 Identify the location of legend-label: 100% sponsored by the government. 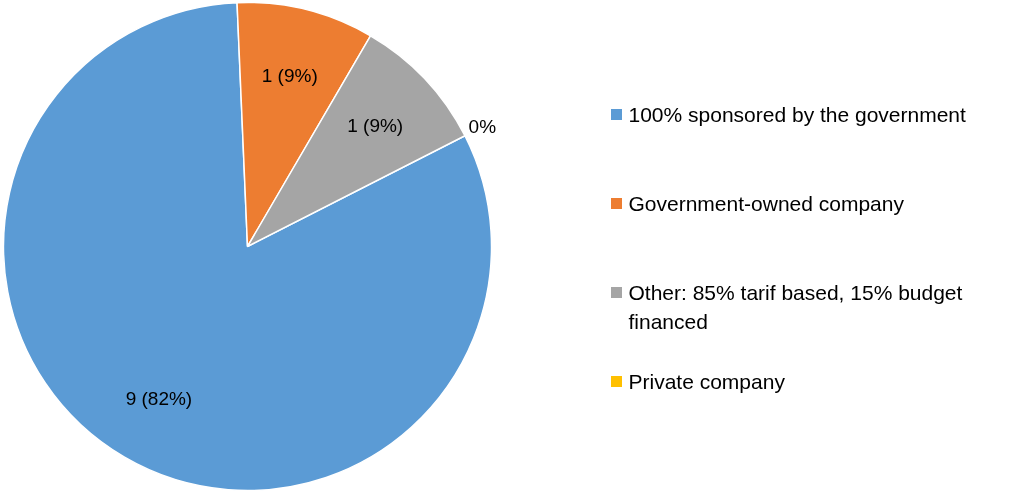
(797, 114).